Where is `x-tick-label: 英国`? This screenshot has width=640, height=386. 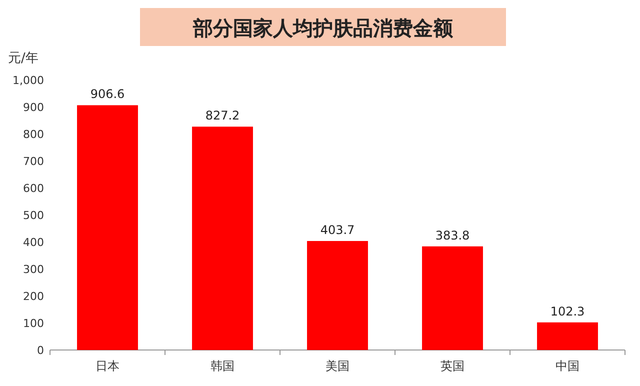
x-tick-label: 英国 is located at coordinates (452, 366).